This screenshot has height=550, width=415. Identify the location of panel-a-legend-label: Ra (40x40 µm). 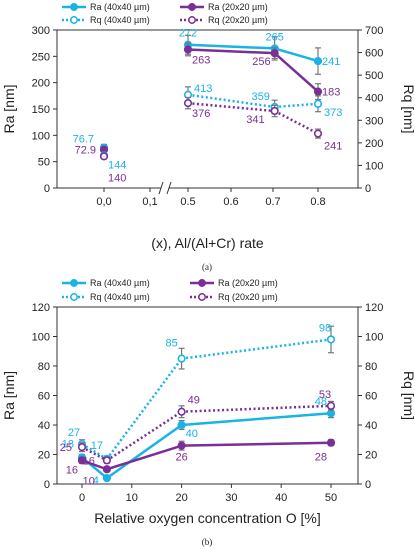
(120, 7).